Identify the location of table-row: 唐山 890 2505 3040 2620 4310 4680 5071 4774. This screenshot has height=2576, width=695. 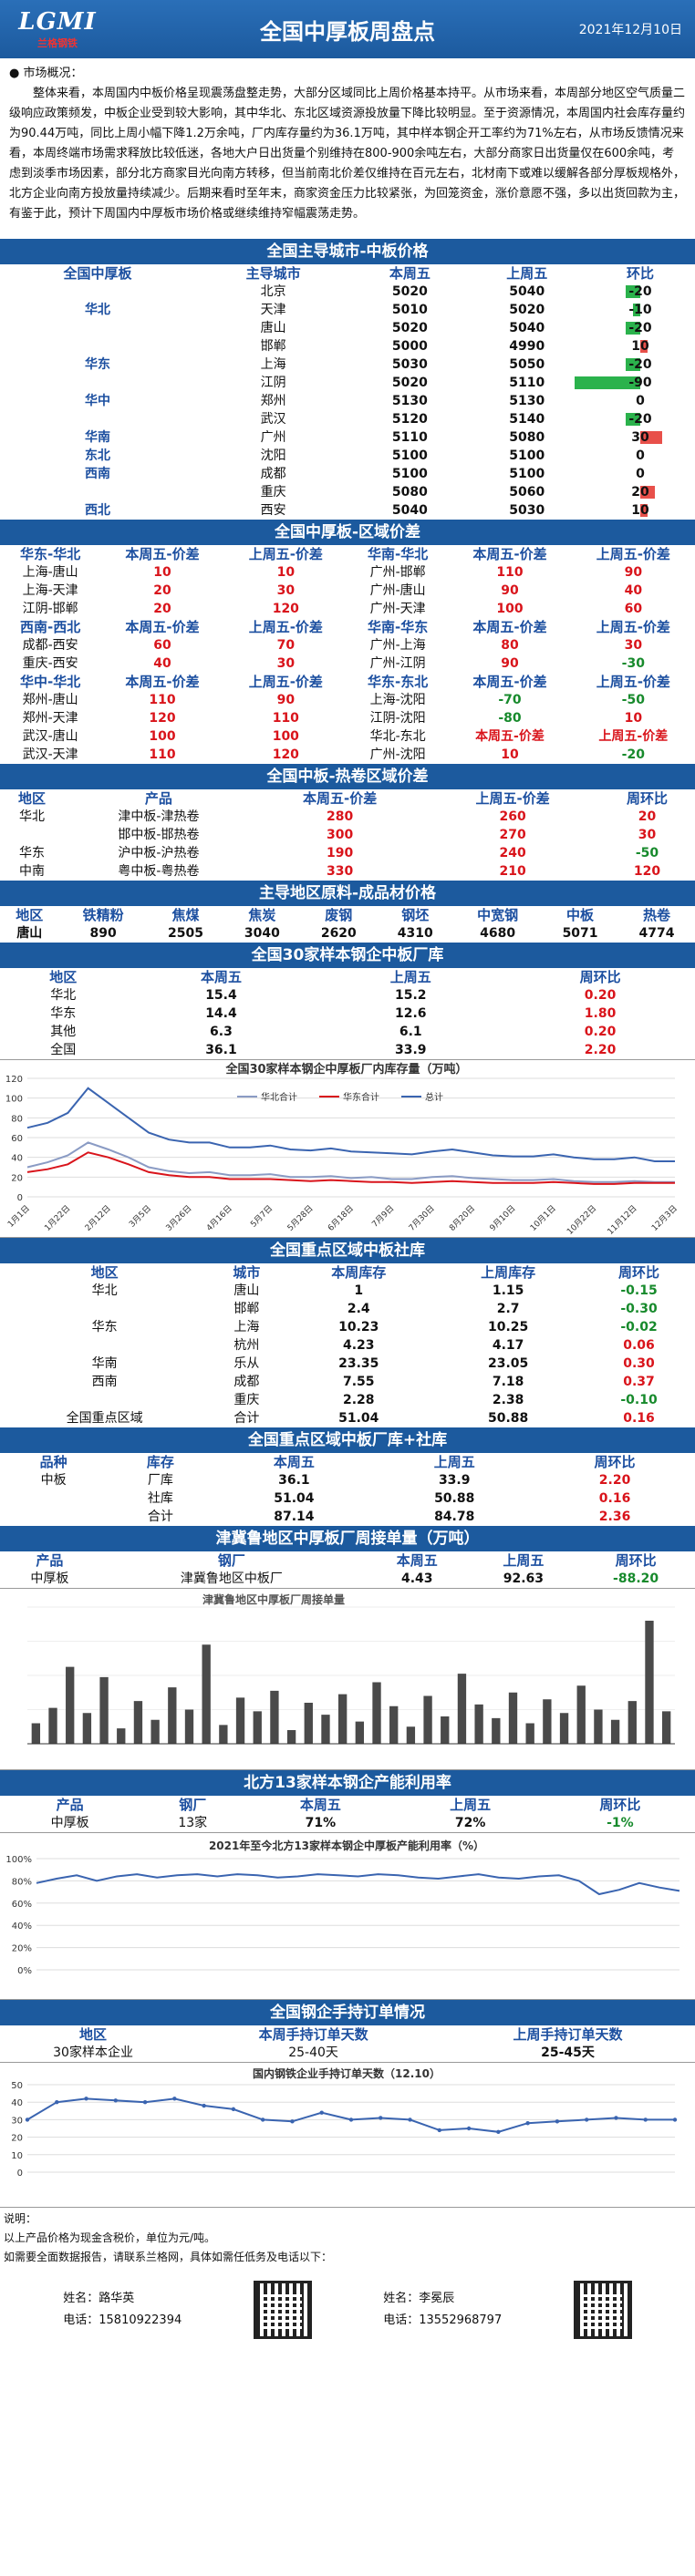
(347, 933).